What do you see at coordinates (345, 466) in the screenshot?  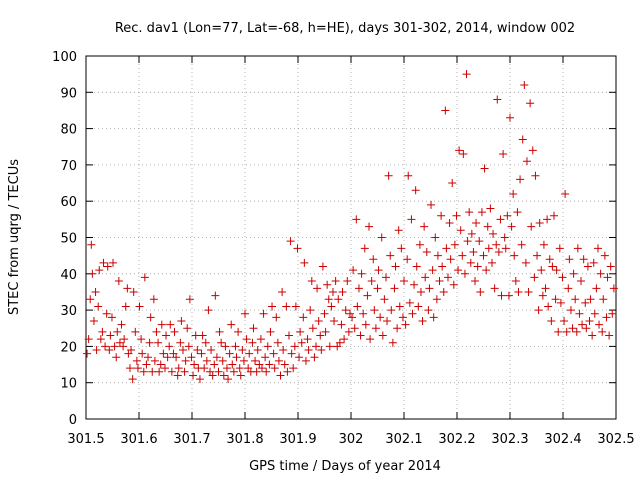 I see `x-axis-label: GPS time / Days of year 2014` at bounding box center [345, 466].